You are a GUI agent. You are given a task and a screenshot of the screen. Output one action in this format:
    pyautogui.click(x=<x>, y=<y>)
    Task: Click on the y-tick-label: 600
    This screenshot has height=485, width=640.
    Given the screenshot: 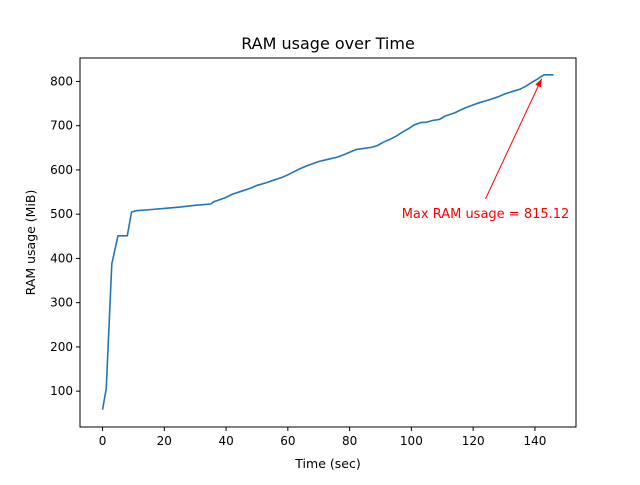 What is the action you would take?
    pyautogui.click(x=61, y=170)
    